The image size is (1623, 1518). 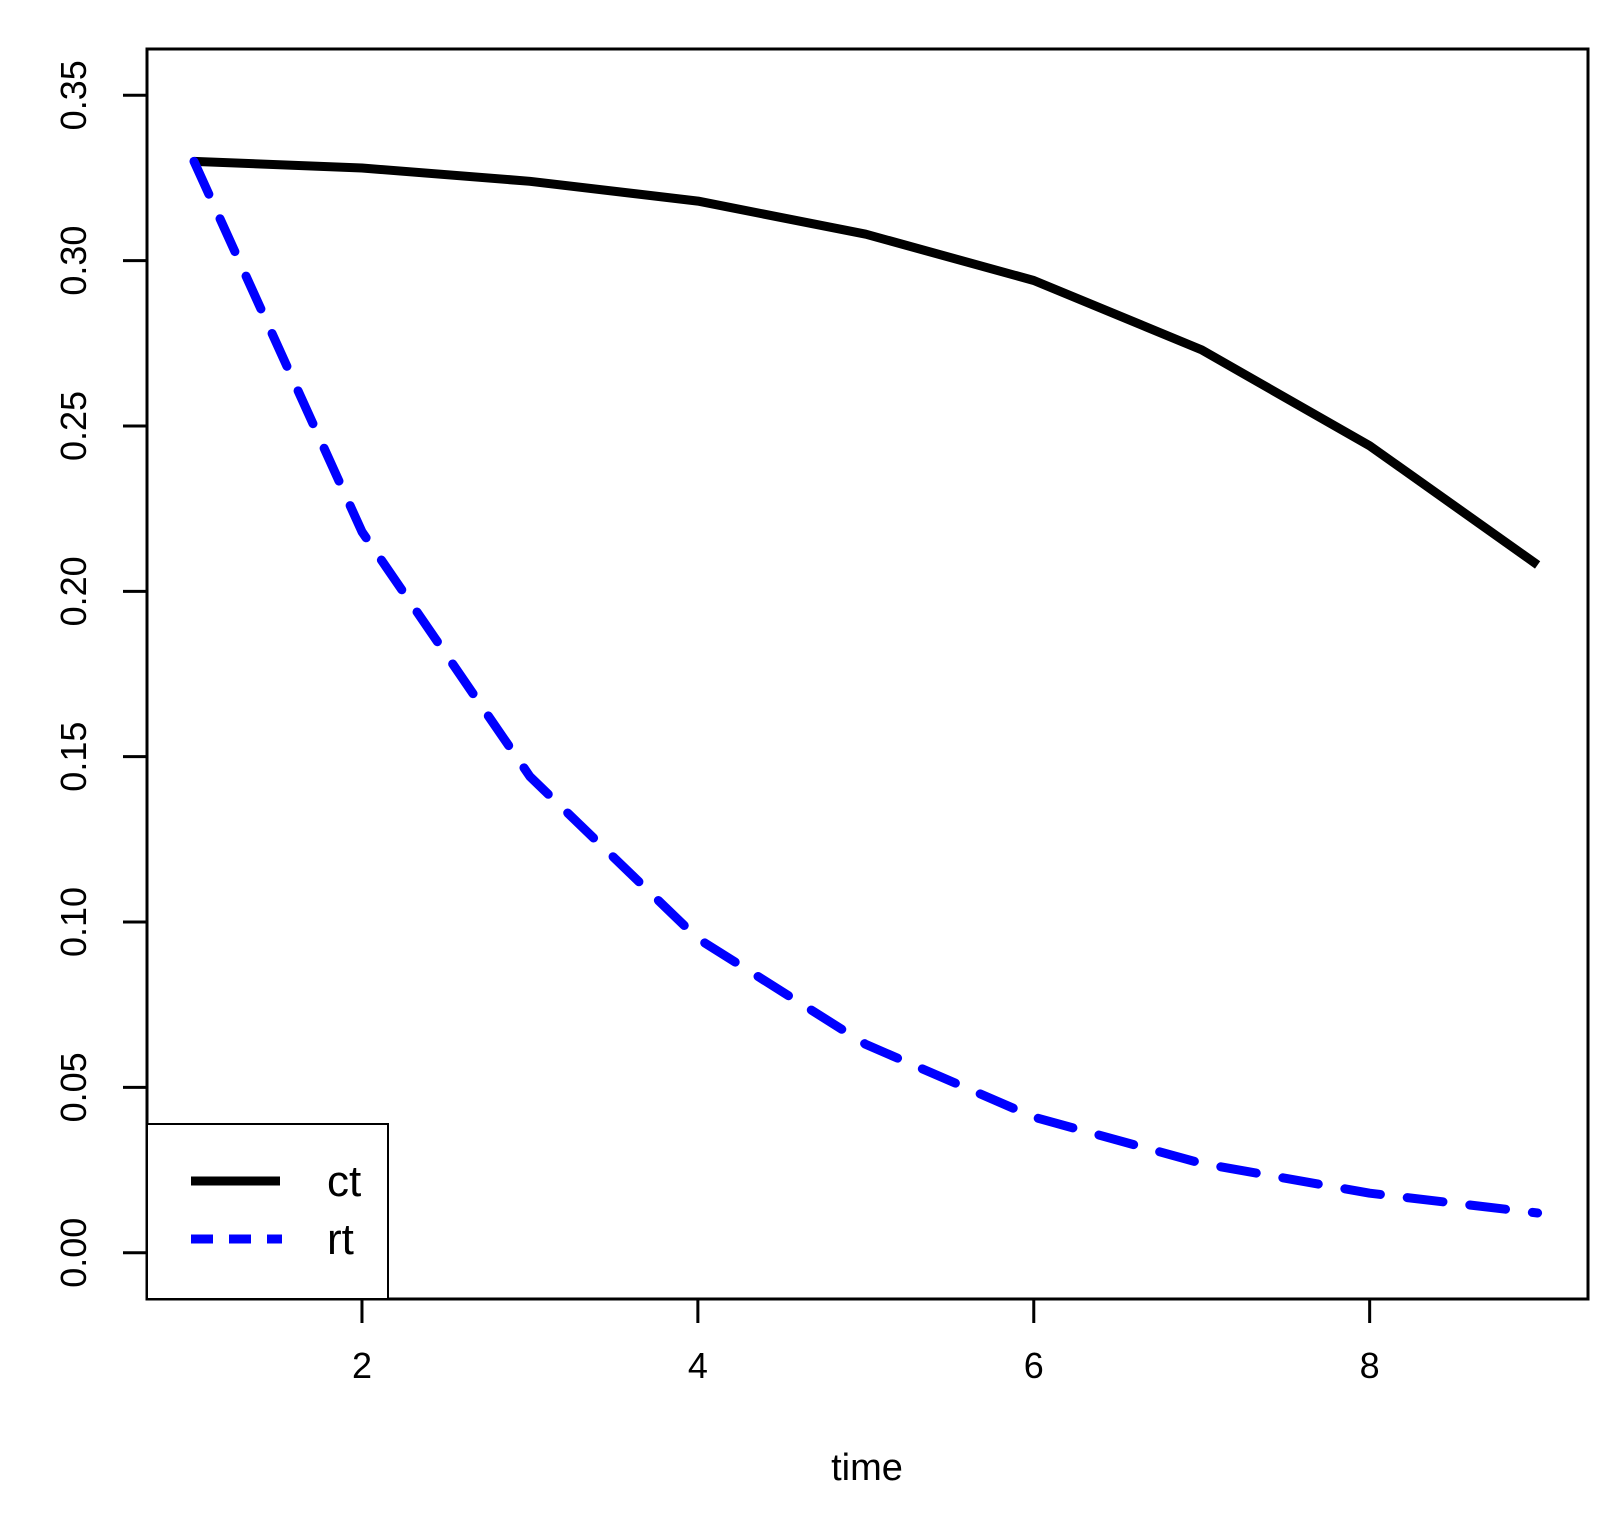 I want to click on x-tick-label: 4, so click(x=698, y=1365).